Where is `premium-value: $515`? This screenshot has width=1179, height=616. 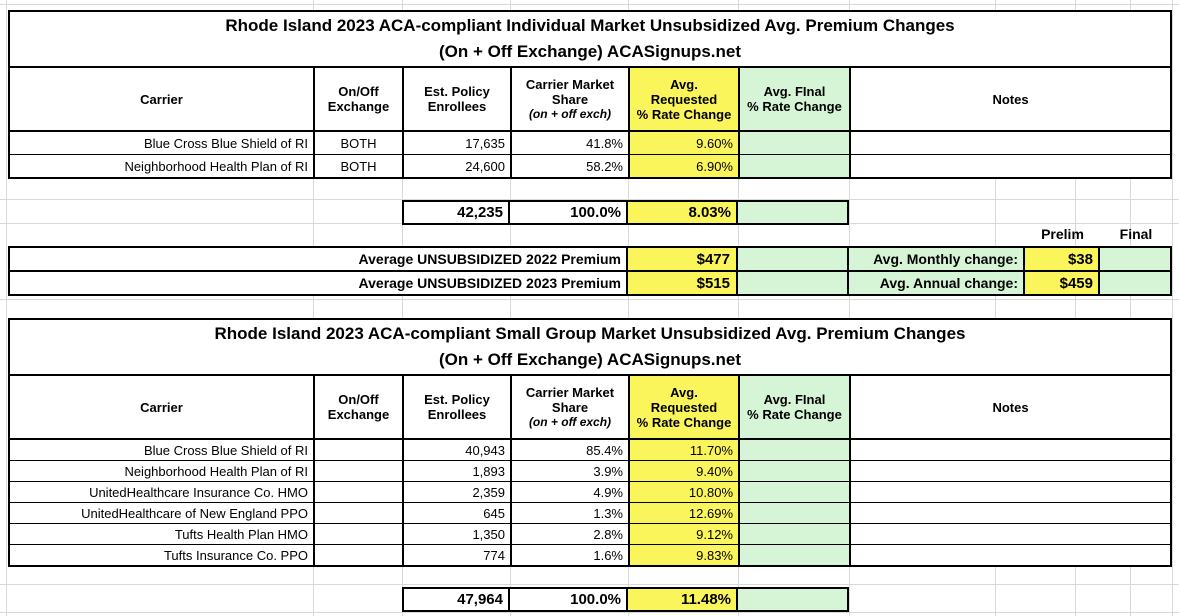 premium-value: $515 is located at coordinates (683, 283).